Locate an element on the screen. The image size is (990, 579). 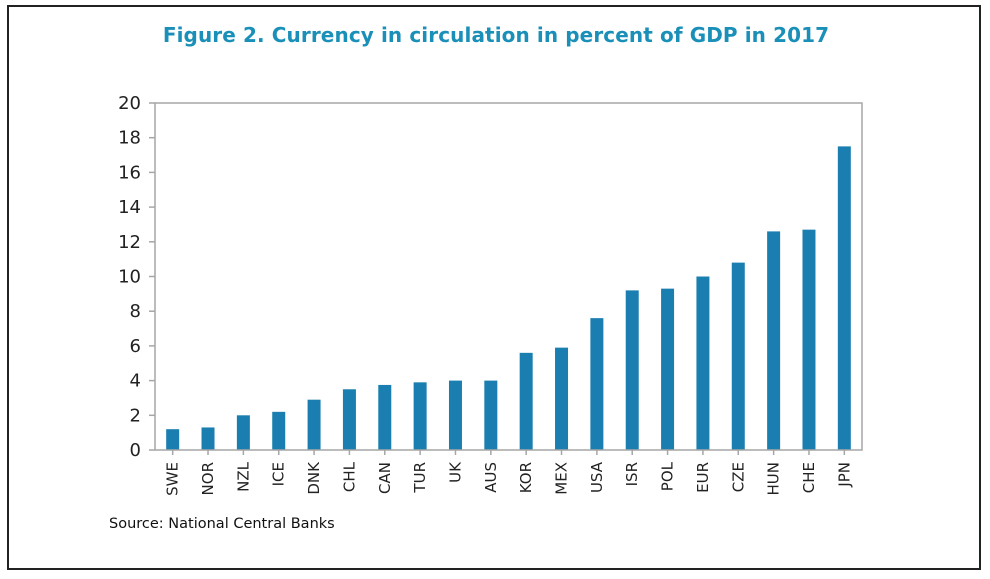
bar-nor is located at coordinates (208, 438).